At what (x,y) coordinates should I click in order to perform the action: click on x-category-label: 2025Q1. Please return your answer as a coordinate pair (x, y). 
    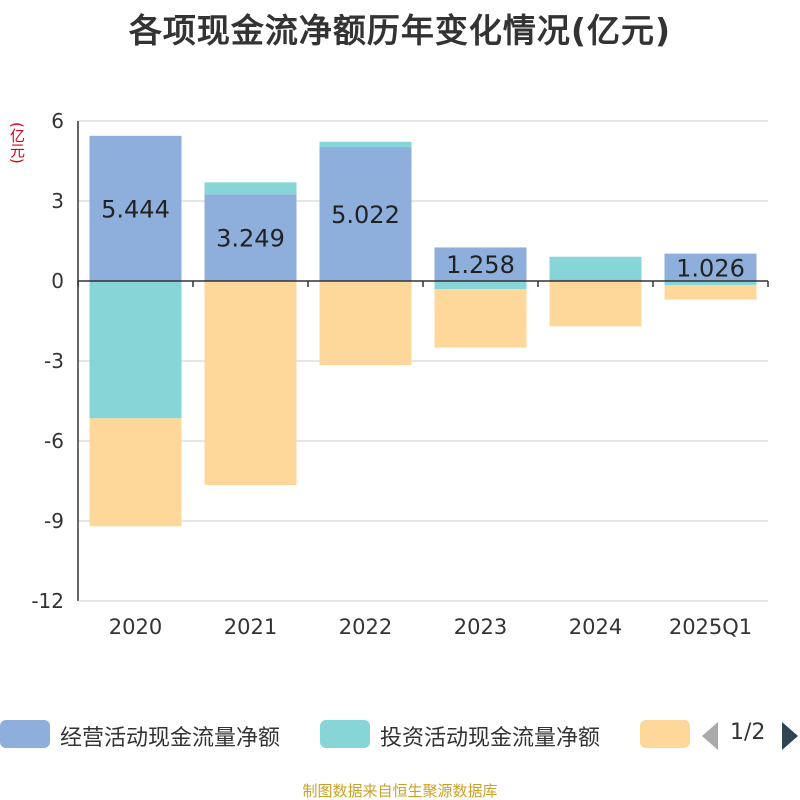
    Looking at the image, I should click on (710, 627).